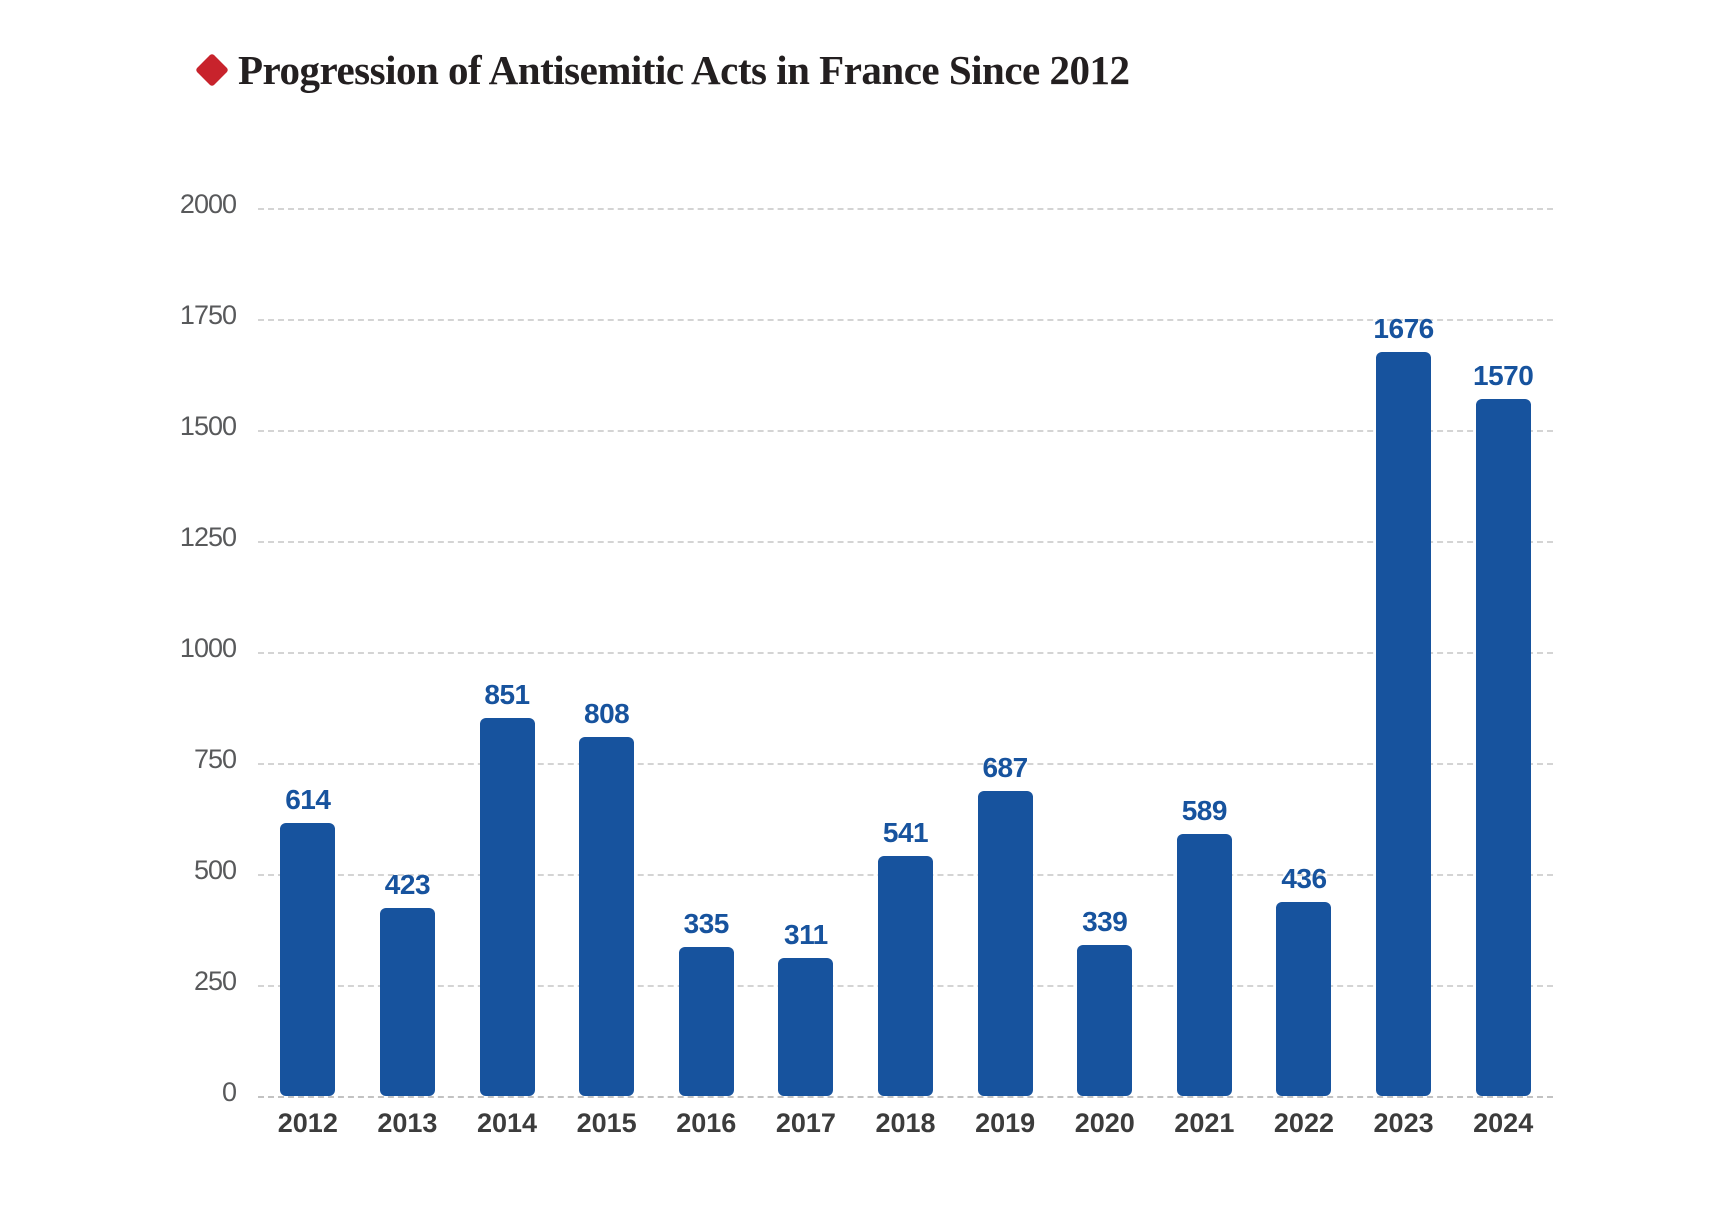 The width and height of the screenshot is (1732, 1208). Describe the element at coordinates (1403, 1123) in the screenshot. I see `x-axis-tick-label: 2023` at that location.